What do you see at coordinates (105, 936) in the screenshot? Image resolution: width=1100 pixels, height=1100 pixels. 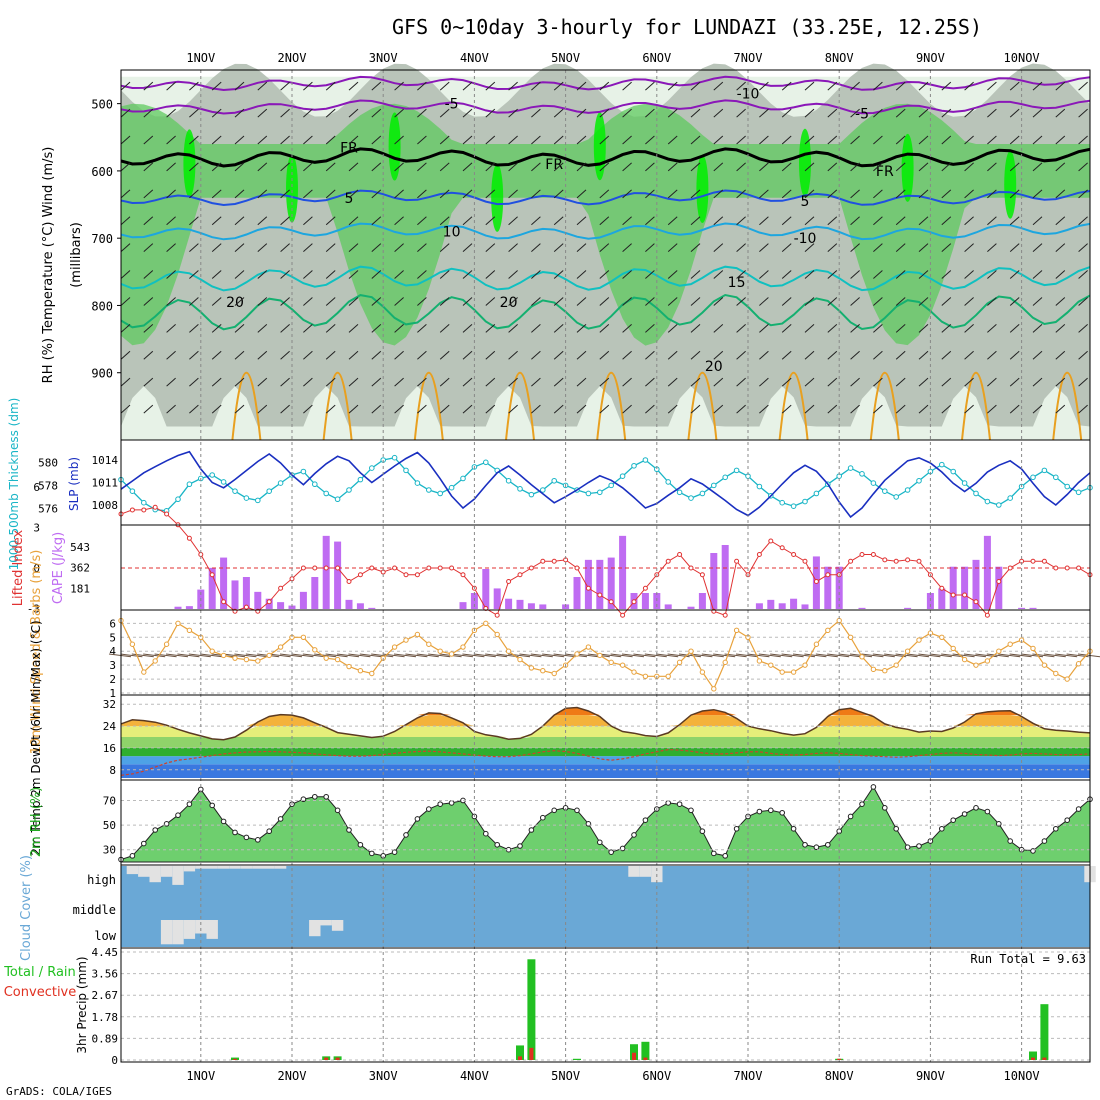 I see `cloud-level-label: low` at bounding box center [105, 936].